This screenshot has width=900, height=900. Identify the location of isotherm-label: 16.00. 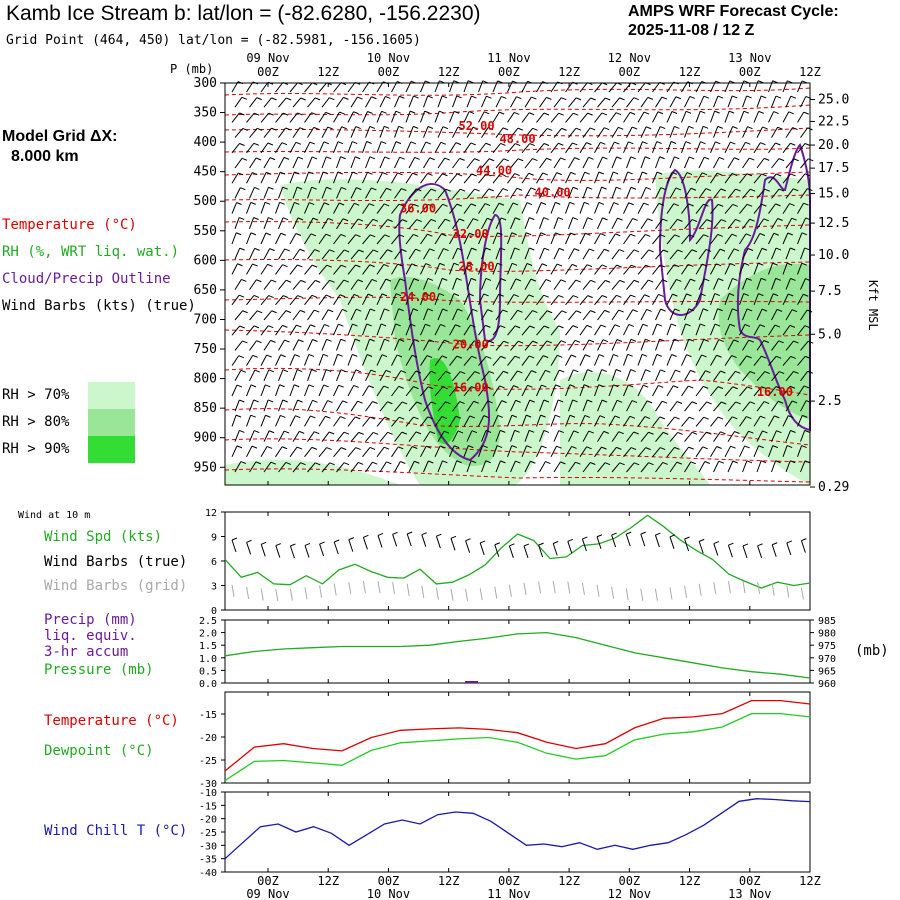
(775, 392).